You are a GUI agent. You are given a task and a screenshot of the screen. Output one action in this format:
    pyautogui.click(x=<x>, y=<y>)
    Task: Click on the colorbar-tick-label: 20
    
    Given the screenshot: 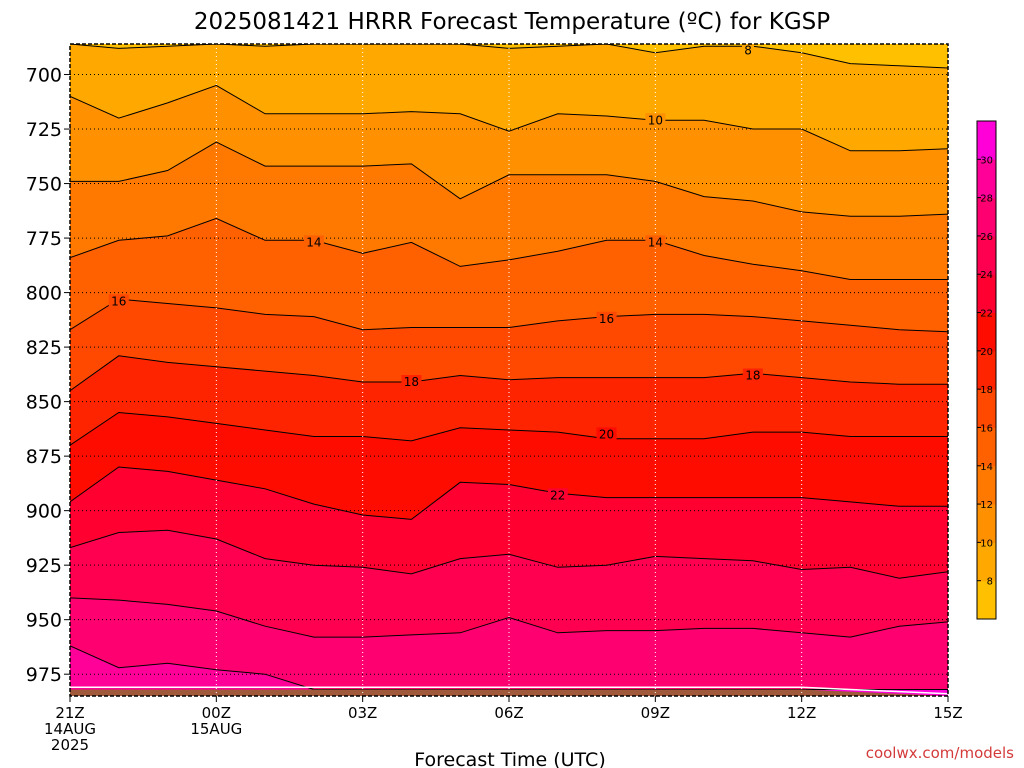 What is the action you would take?
    pyautogui.click(x=986, y=352)
    